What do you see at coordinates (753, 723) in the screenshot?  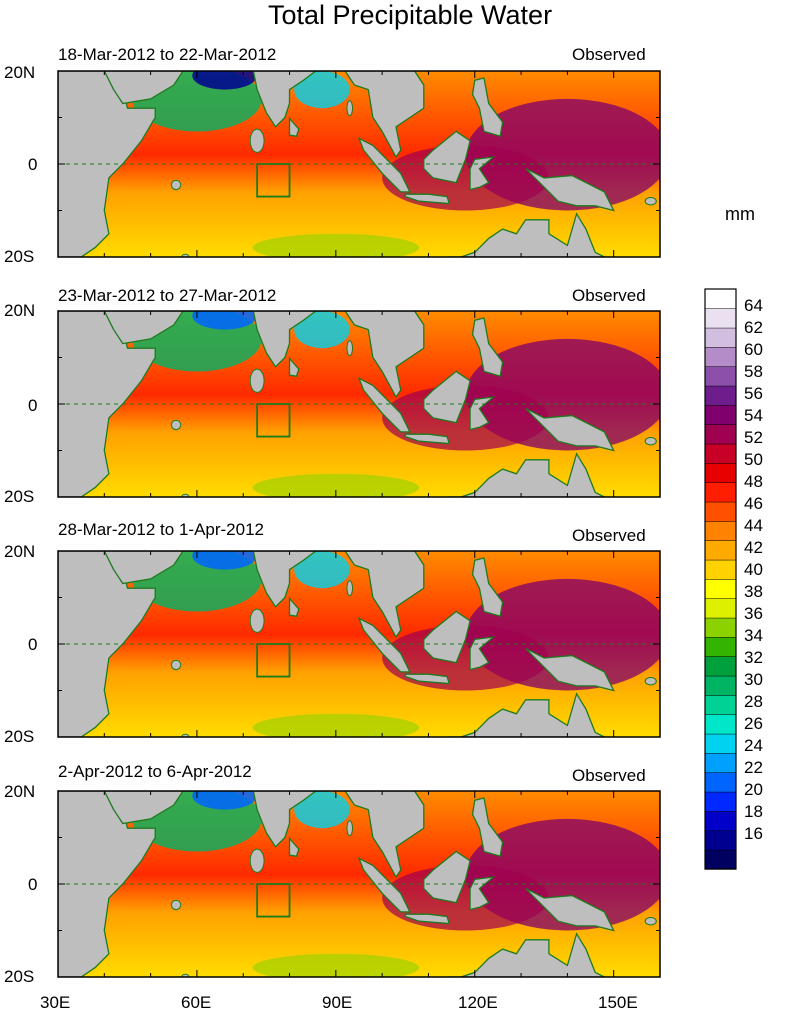 I see `colorbar-label-26: 26` at bounding box center [753, 723].